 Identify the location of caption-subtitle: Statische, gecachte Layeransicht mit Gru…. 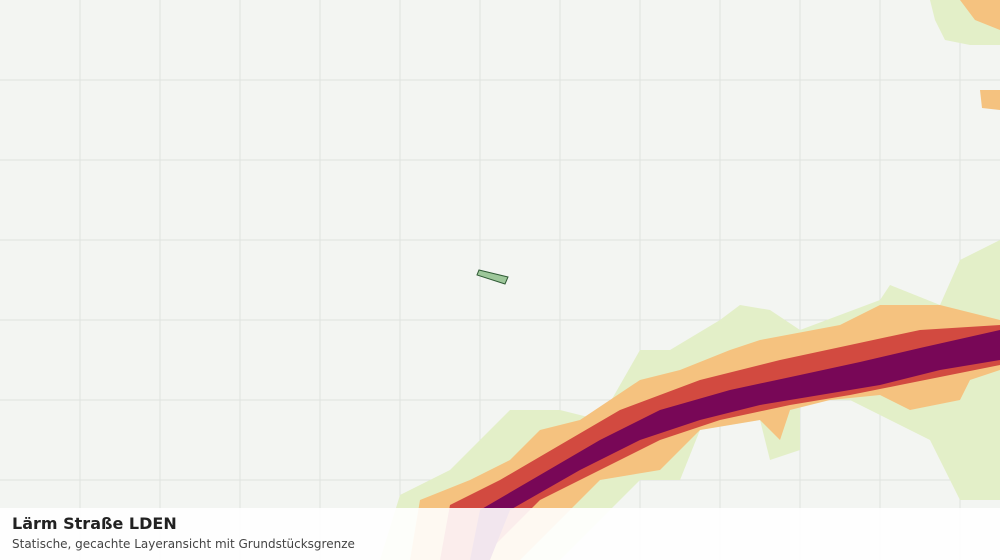
(183, 544).